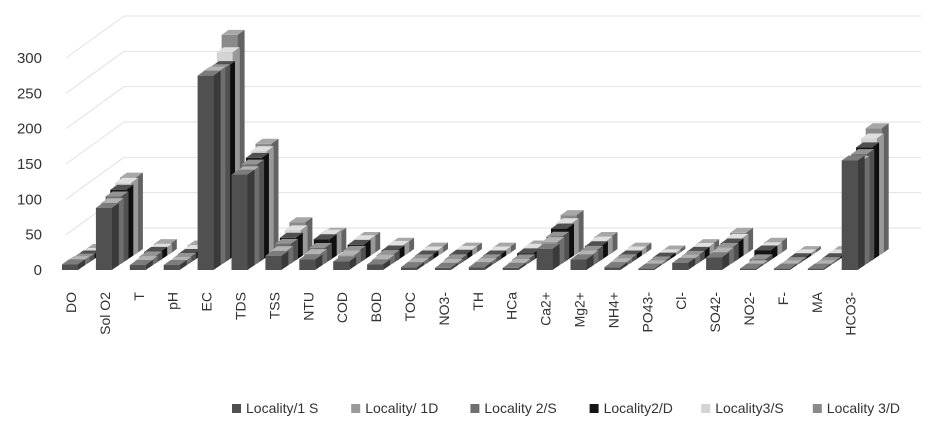 Image resolution: width=931 pixels, height=428 pixels. What do you see at coordinates (29, 129) in the screenshot?
I see `y-tick-label: 200` at bounding box center [29, 129].